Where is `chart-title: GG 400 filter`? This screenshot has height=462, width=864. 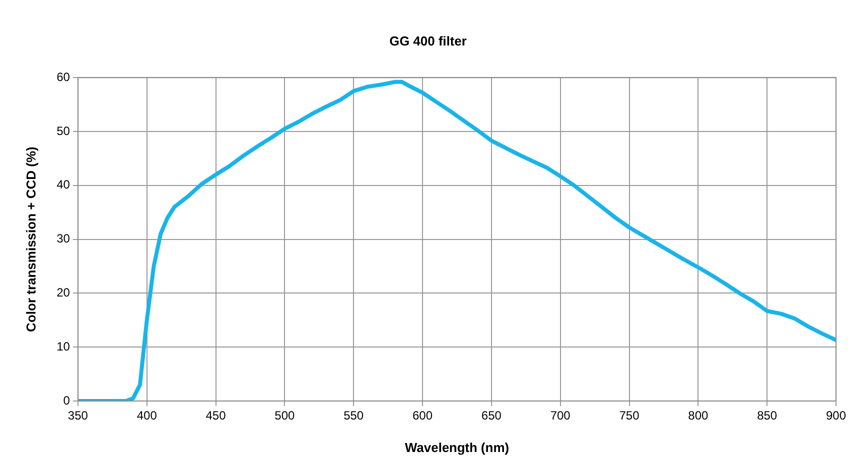
chart-title: GG 400 filter is located at coordinates (428, 40).